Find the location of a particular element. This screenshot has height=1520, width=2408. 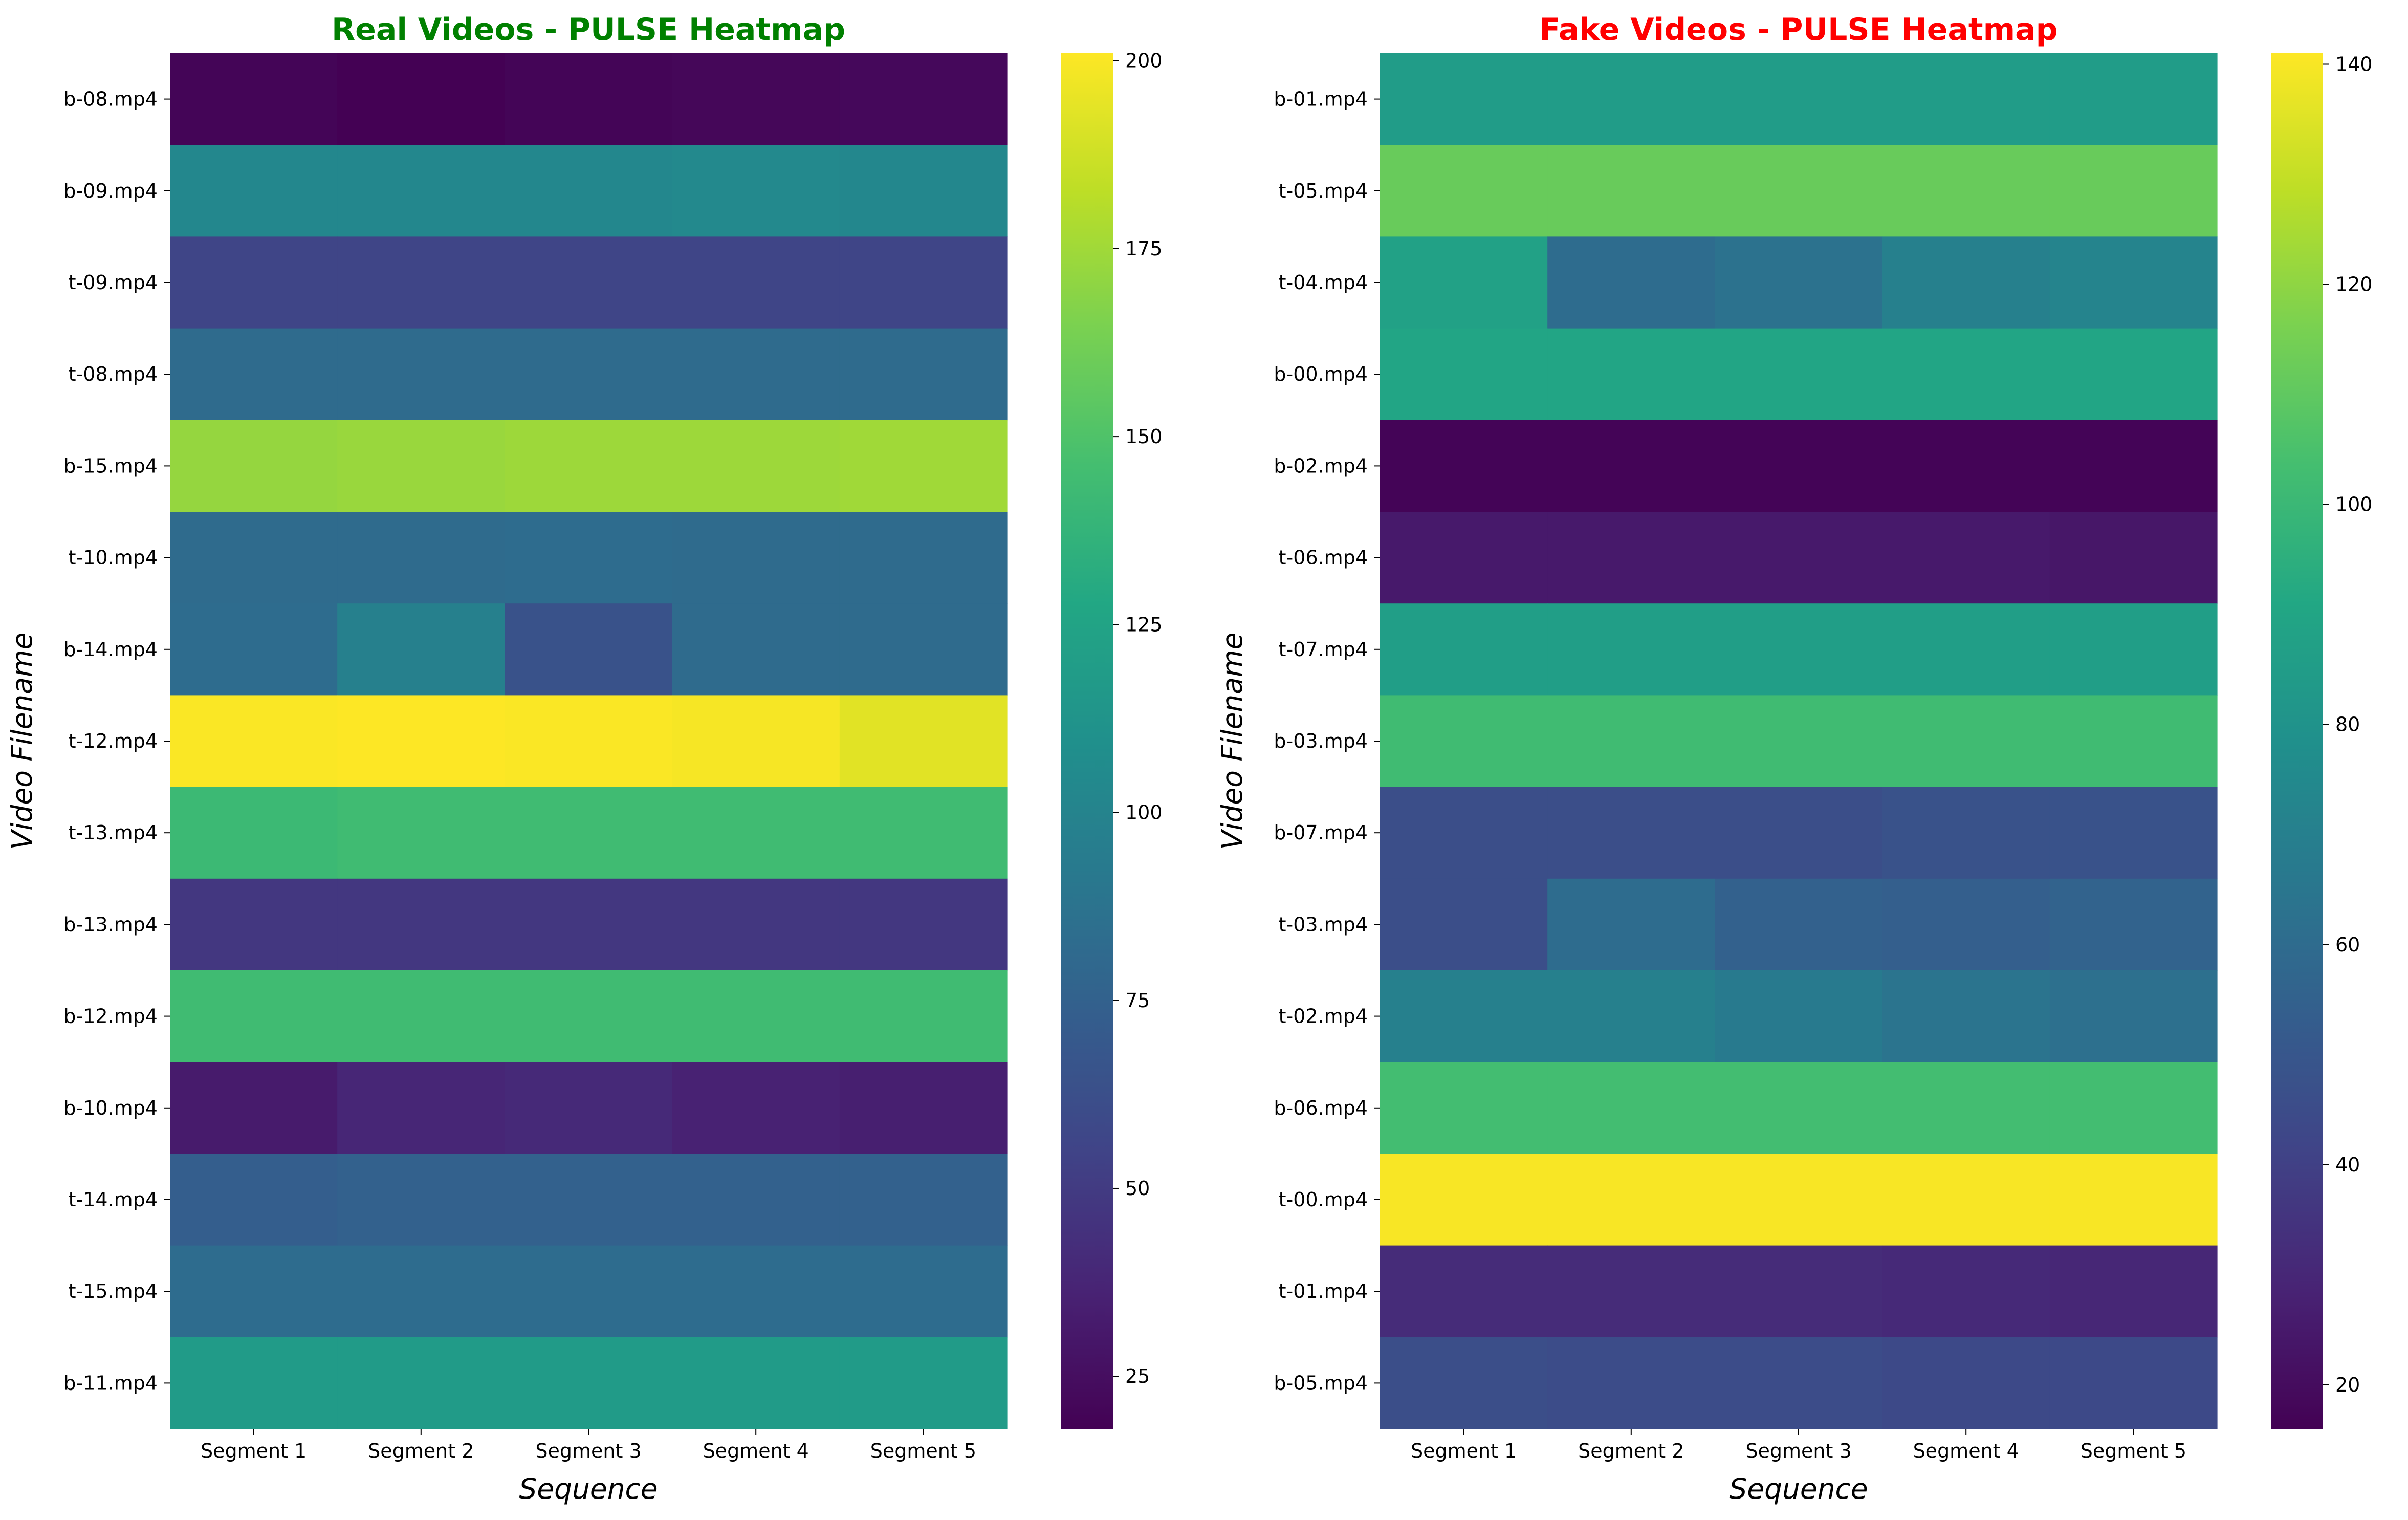

y-tick-label: t-15.mp4 is located at coordinates (113, 1291).